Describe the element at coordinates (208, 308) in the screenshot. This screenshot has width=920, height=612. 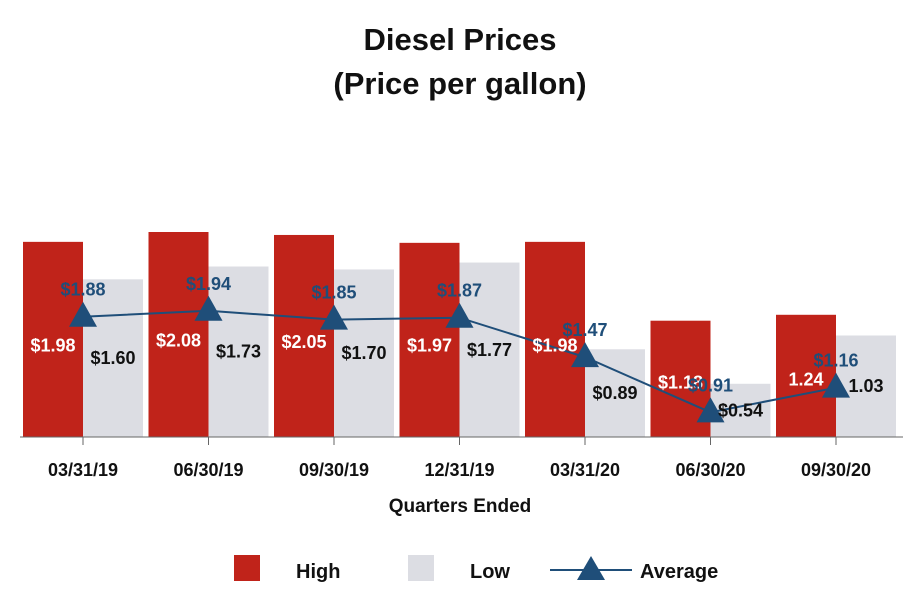
I see `average-marker-06/30/19` at that location.